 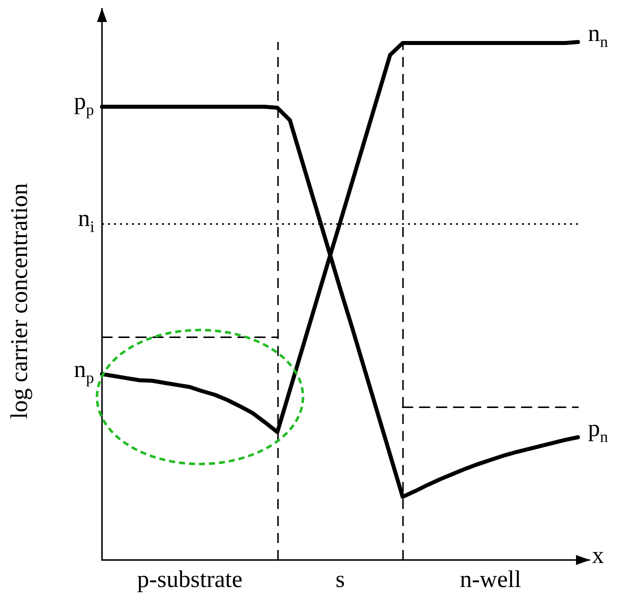 What do you see at coordinates (189, 580) in the screenshot?
I see `text: p-substrate` at bounding box center [189, 580].